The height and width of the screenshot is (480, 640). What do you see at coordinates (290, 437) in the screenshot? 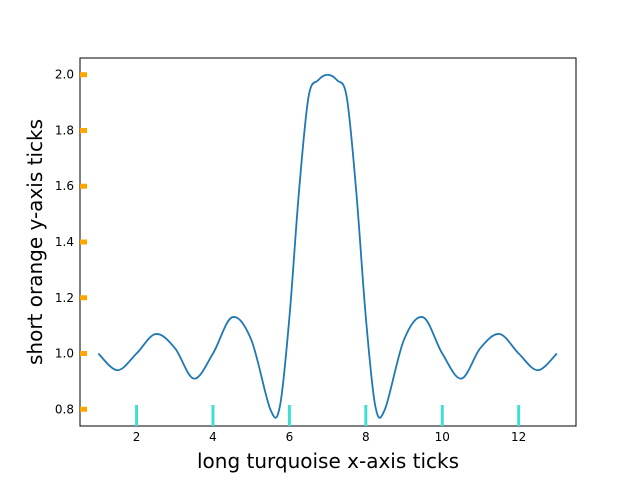
I see `x-tick-label-6: 6` at bounding box center [290, 437].